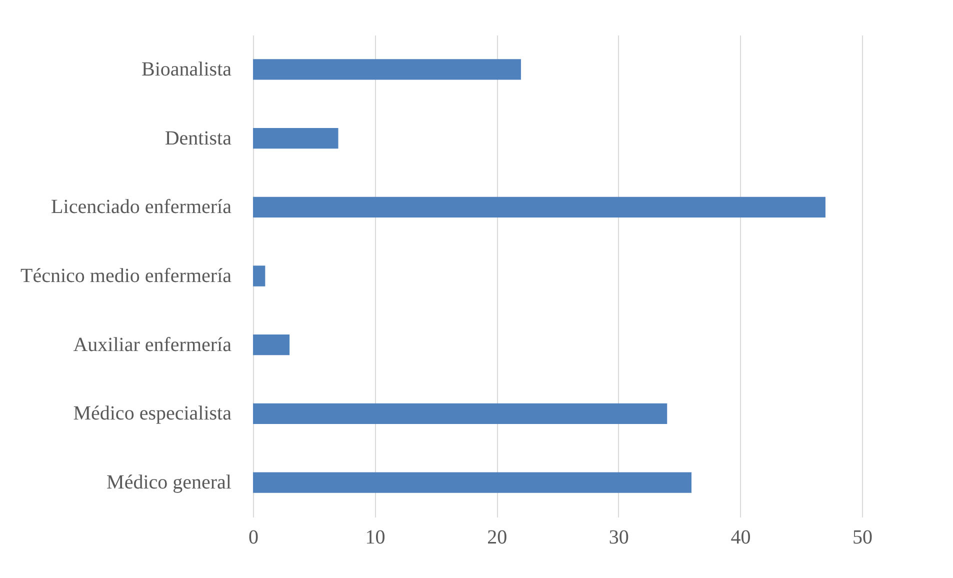  Describe the element at coordinates (169, 483) in the screenshot. I see `y-tick-label: Médico general` at that location.